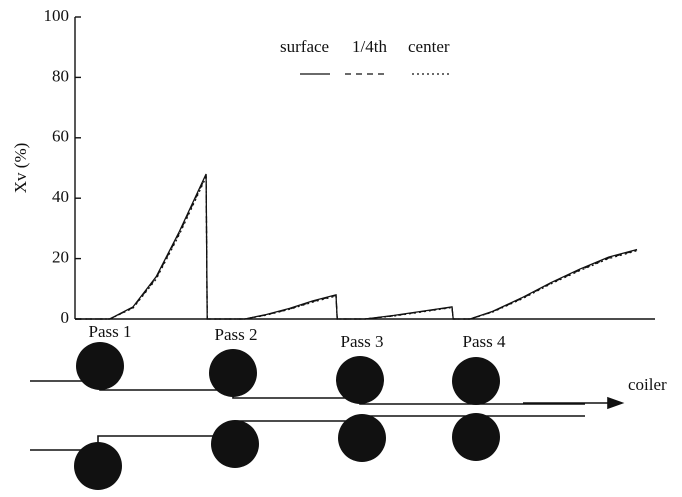  Describe the element at coordinates (60, 75) in the screenshot. I see `y-tick-label: 80` at that location.